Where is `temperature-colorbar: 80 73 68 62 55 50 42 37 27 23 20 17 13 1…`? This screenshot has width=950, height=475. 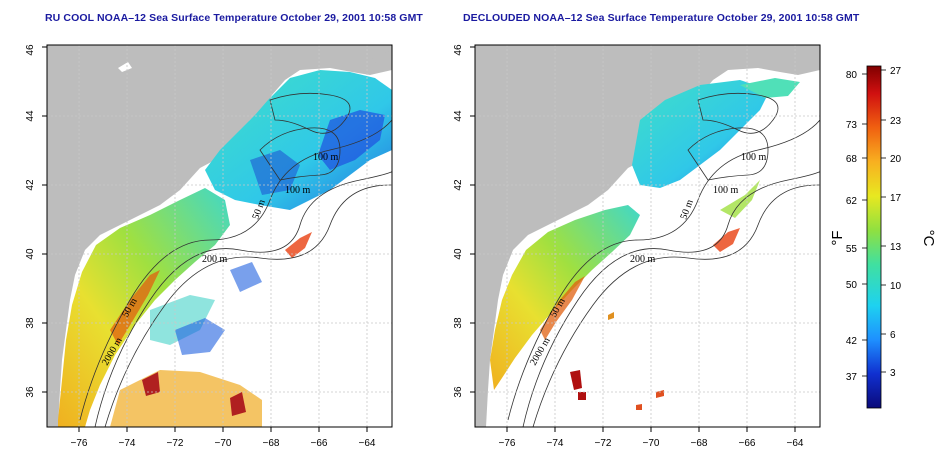
temperature-colorbar: 80 73 68 62 55 50 42 37 27 23 20 17 13 1… is located at coordinates (883, 237).